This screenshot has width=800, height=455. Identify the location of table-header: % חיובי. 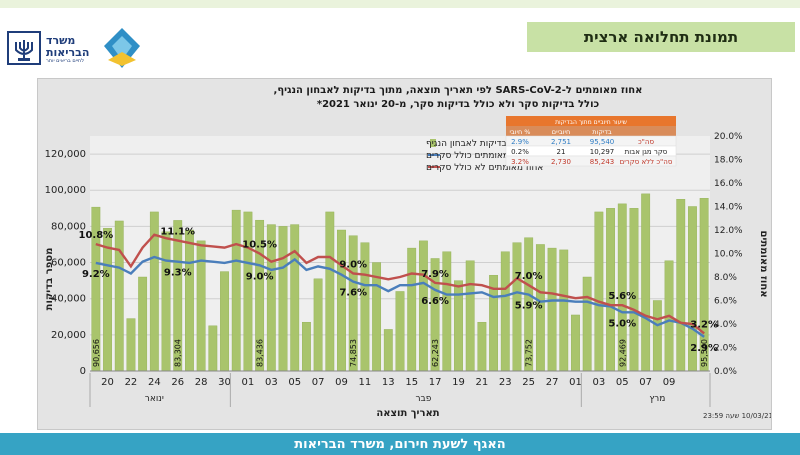
(520, 132).